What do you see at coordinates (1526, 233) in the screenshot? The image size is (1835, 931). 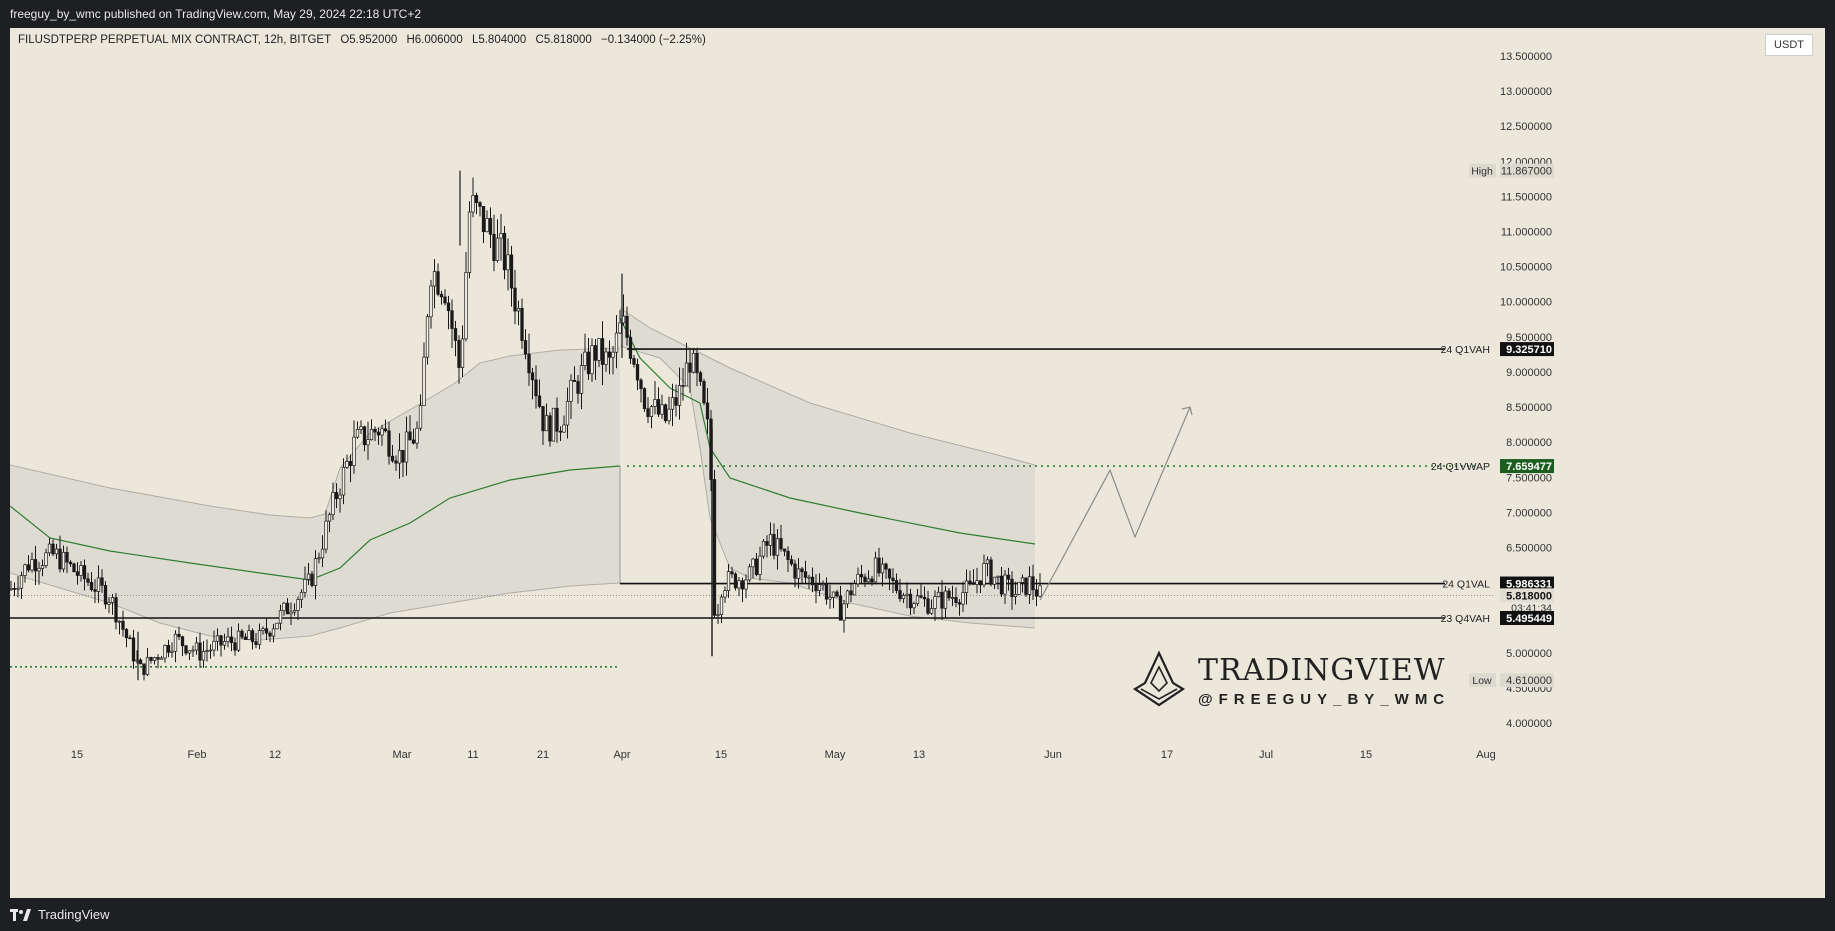 I see `y-tick-label: 11.000000` at bounding box center [1526, 233].